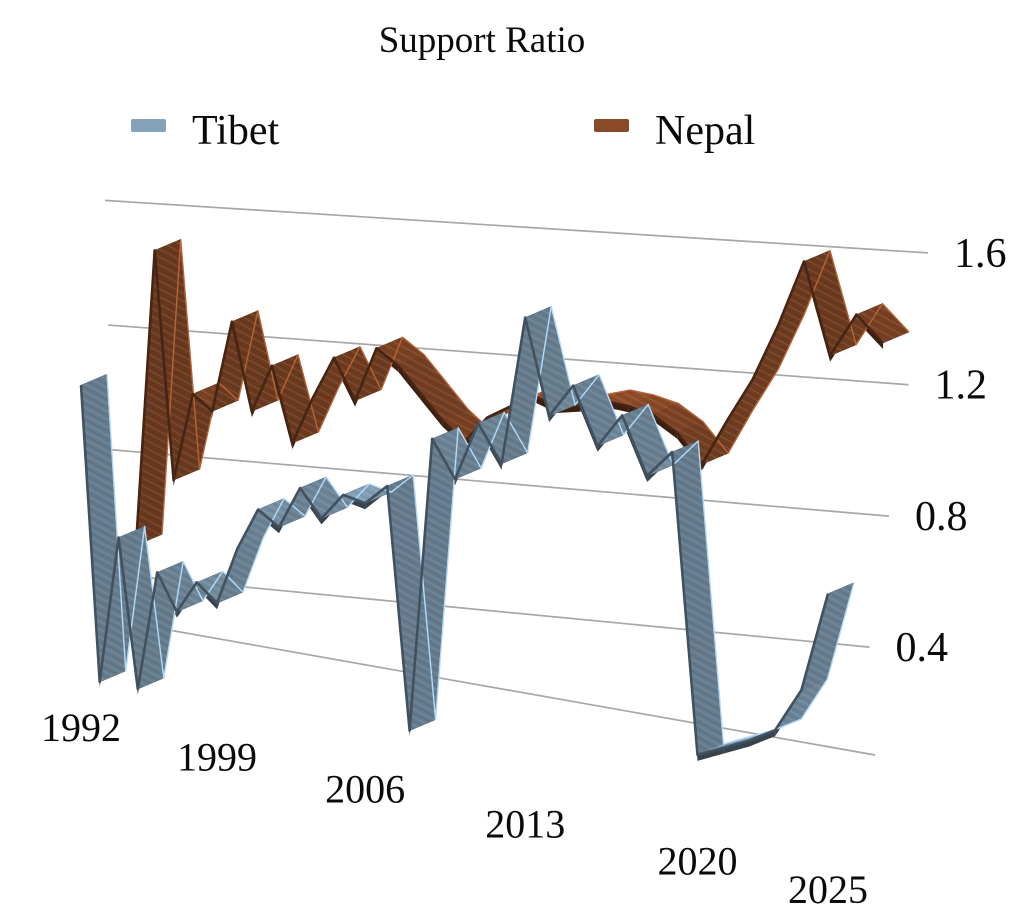 Image resolution: width=1028 pixels, height=914 pixels. Describe the element at coordinates (443, 131) in the screenshot. I see `legend: Tibet Nepal` at that location.